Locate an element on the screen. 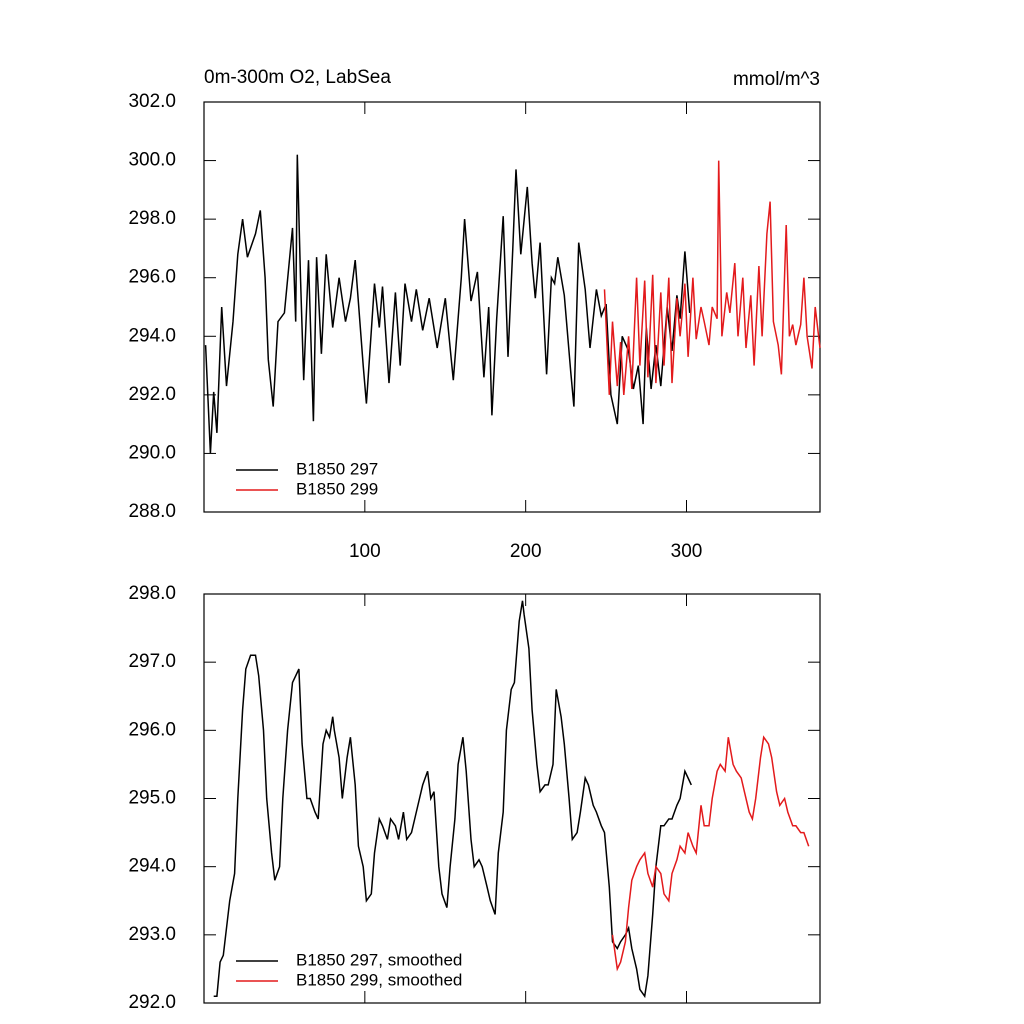 The image size is (1024, 1024). legend-label: B1850 299 is located at coordinates (337, 488).